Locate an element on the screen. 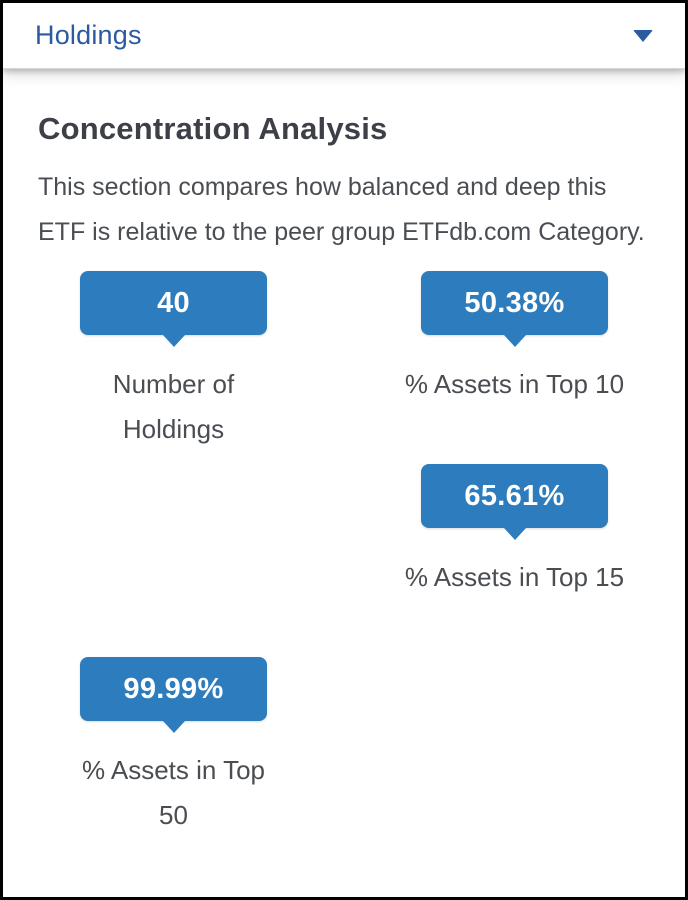  stat-label: % Assets in Top 50 is located at coordinates (173, 792).